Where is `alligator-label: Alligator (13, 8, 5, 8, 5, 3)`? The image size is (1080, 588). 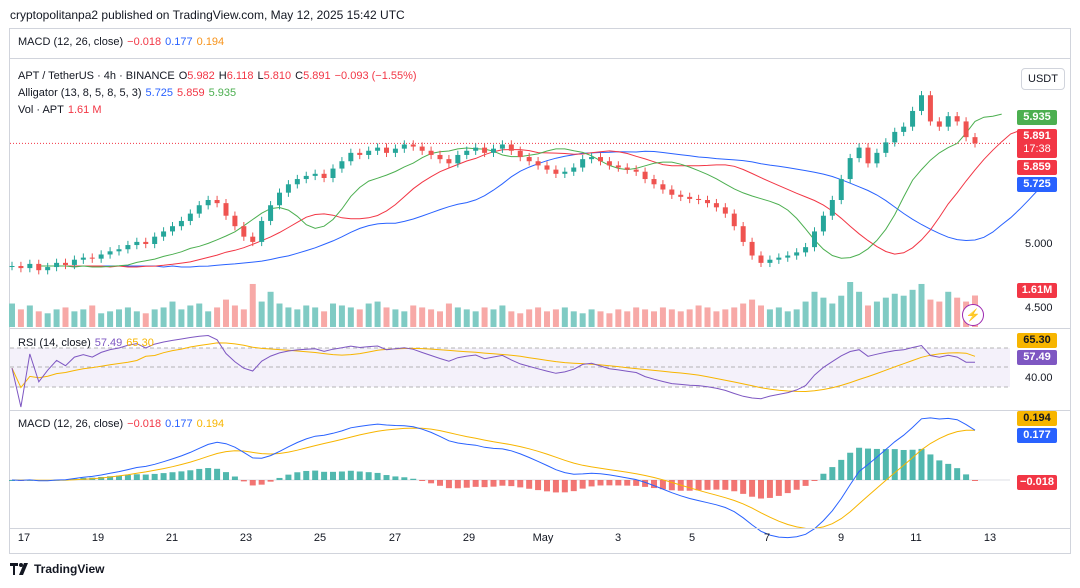 alligator-label: Alligator (13, 8, 5, 8, 5, 3) is located at coordinates (80, 93).